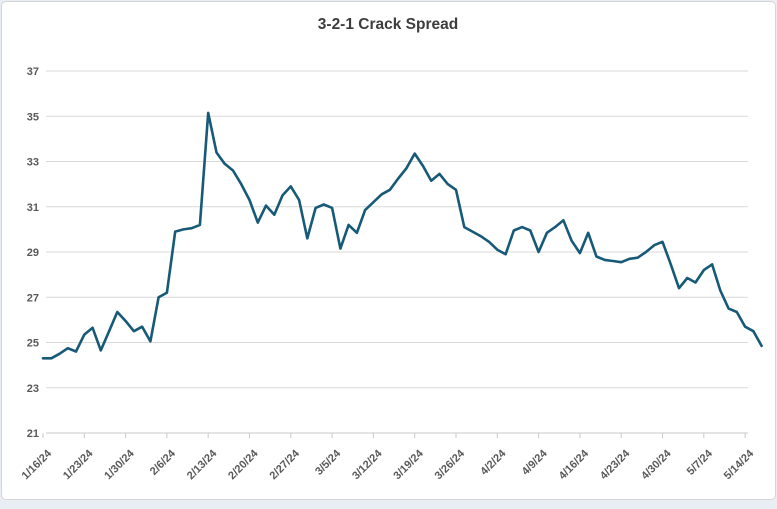 This screenshot has width=777, height=509. Describe the element at coordinates (202, 464) in the screenshot. I see `x-axis-label-2/13/24: 2/13/24` at that location.